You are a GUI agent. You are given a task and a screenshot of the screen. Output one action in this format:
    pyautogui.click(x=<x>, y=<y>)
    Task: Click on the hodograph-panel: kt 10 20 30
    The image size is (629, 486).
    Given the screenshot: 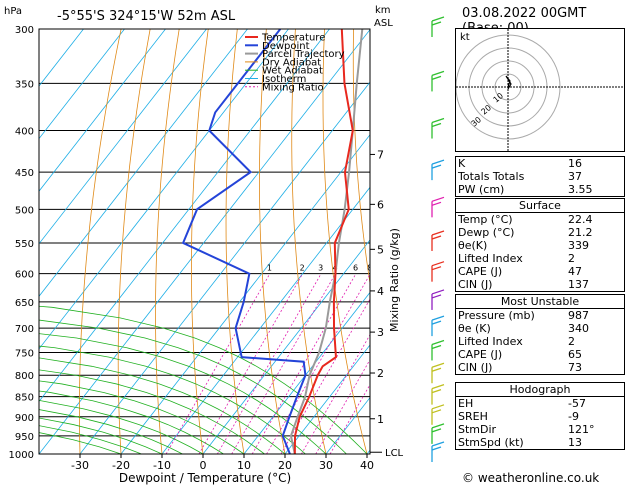 What is the action you would take?
    pyautogui.click(x=540, y=90)
    